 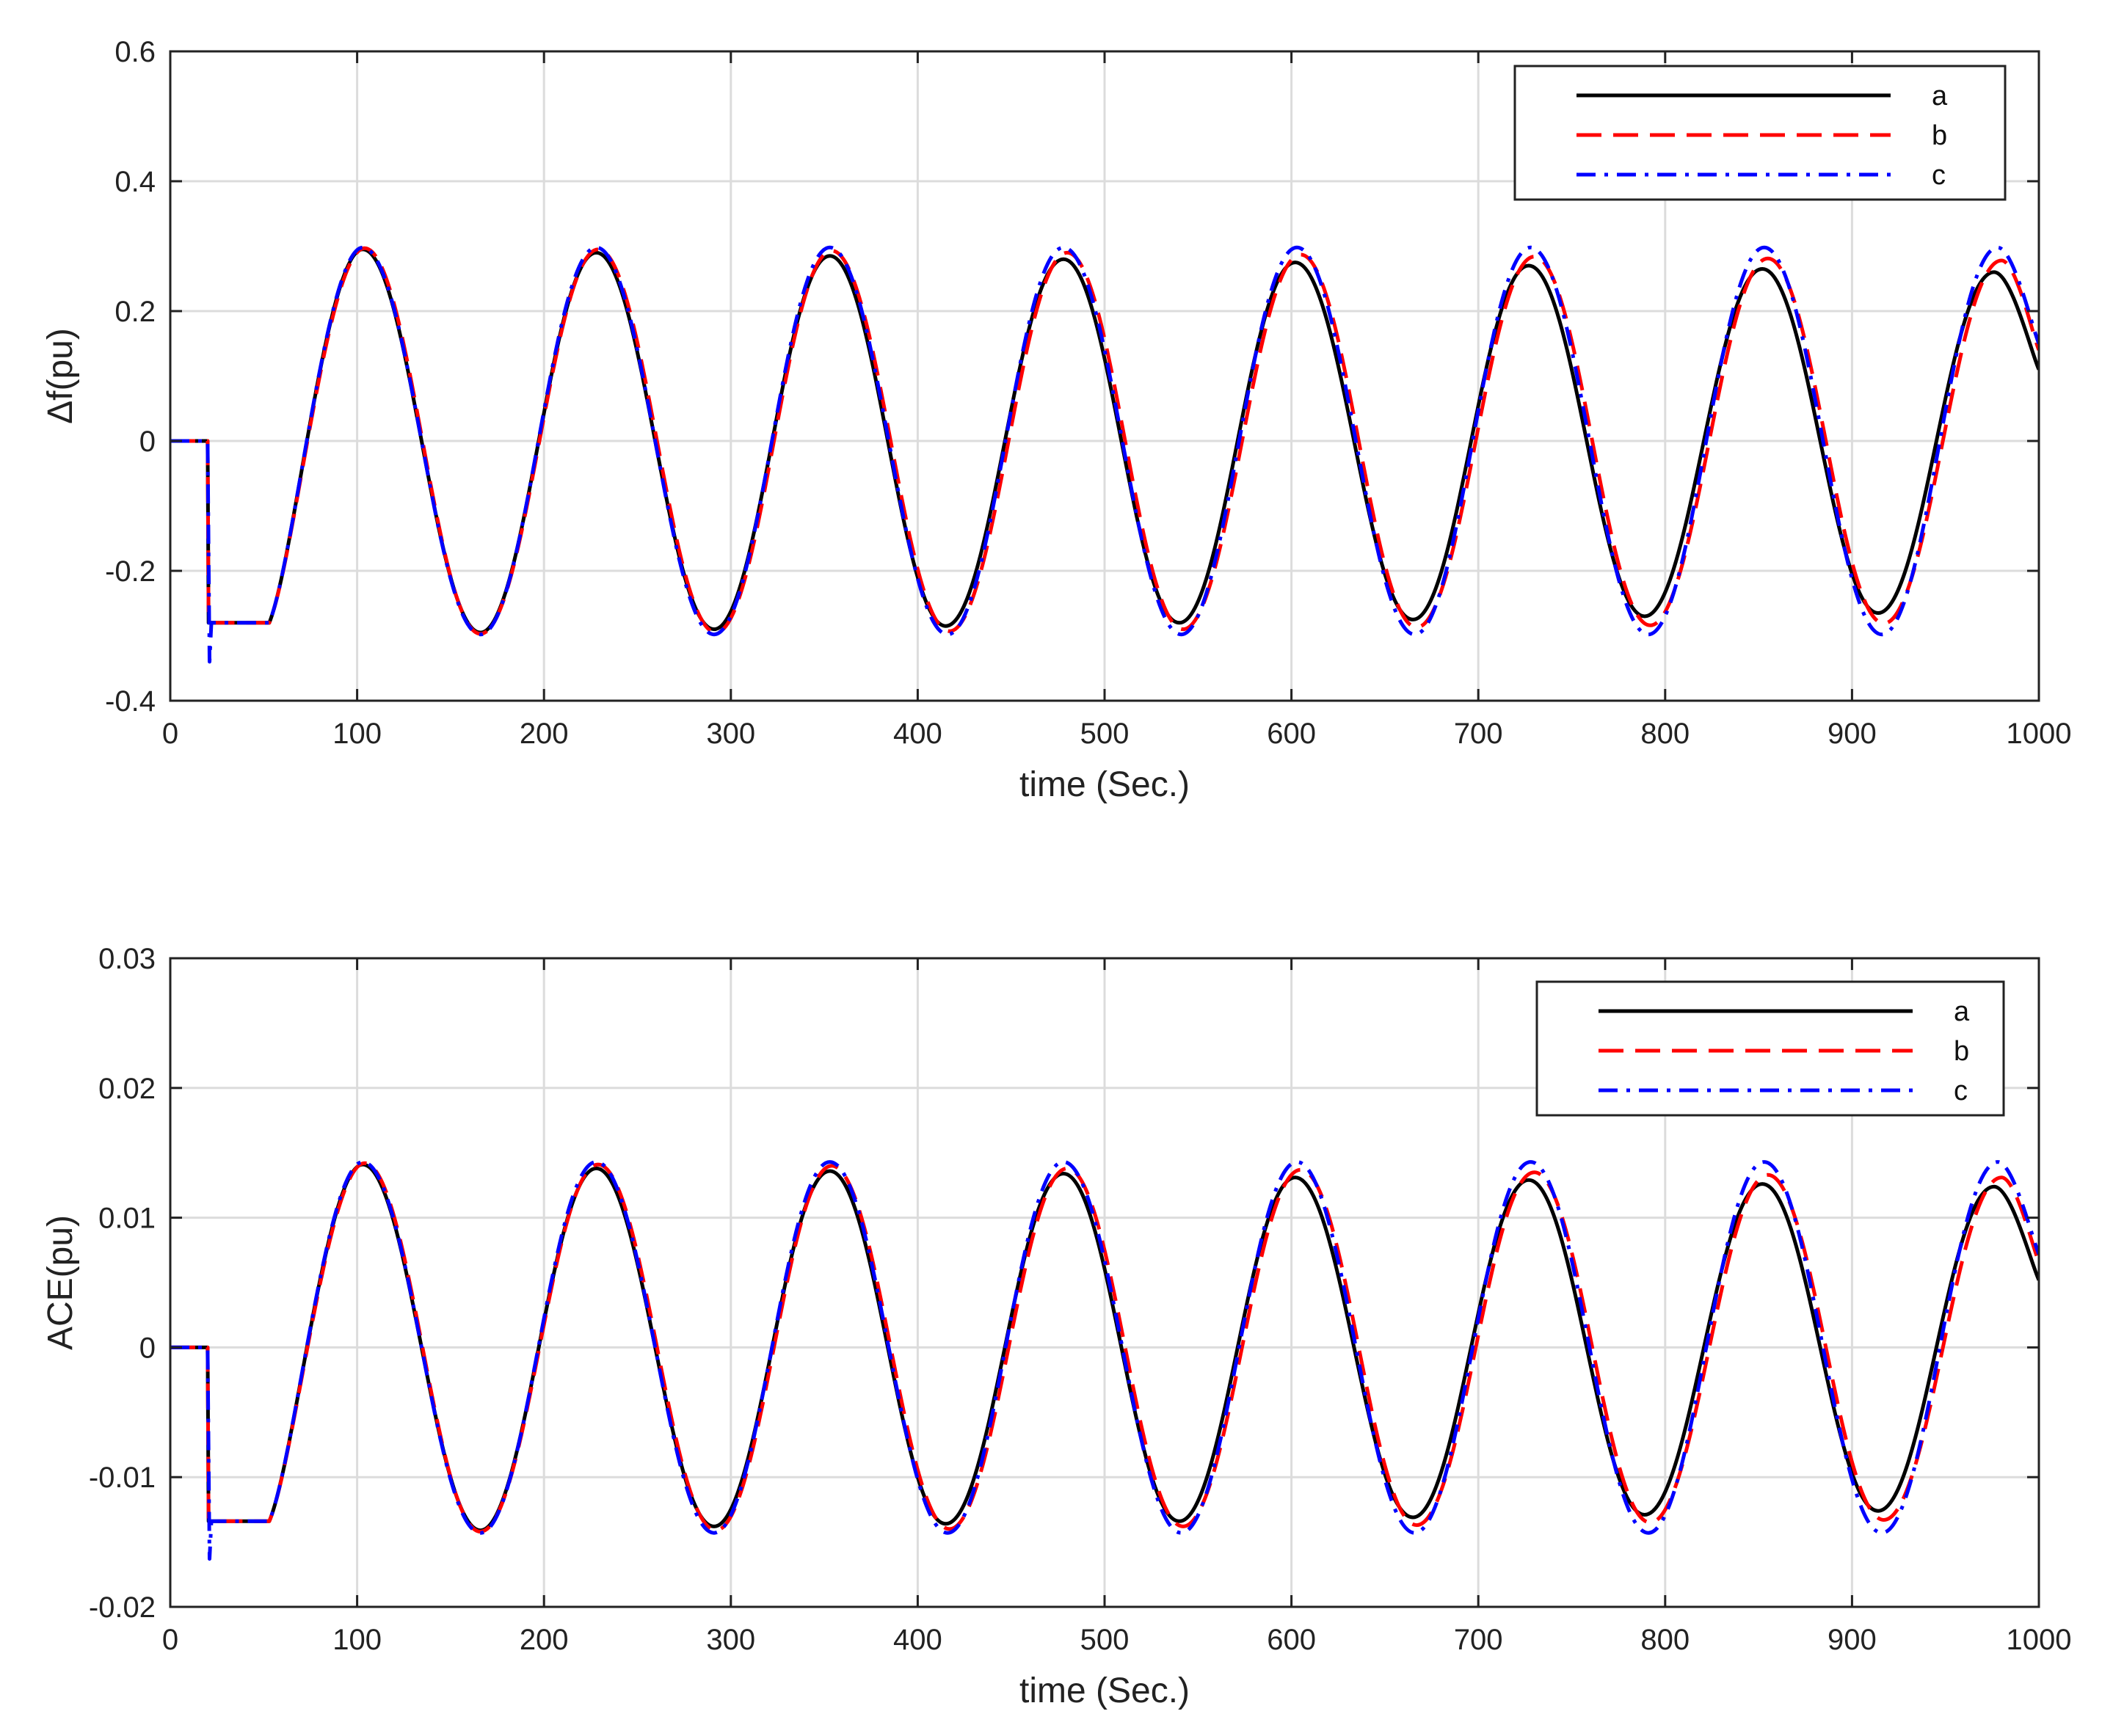 I want to click on y-tick-label: 0.4, so click(x=135, y=182).